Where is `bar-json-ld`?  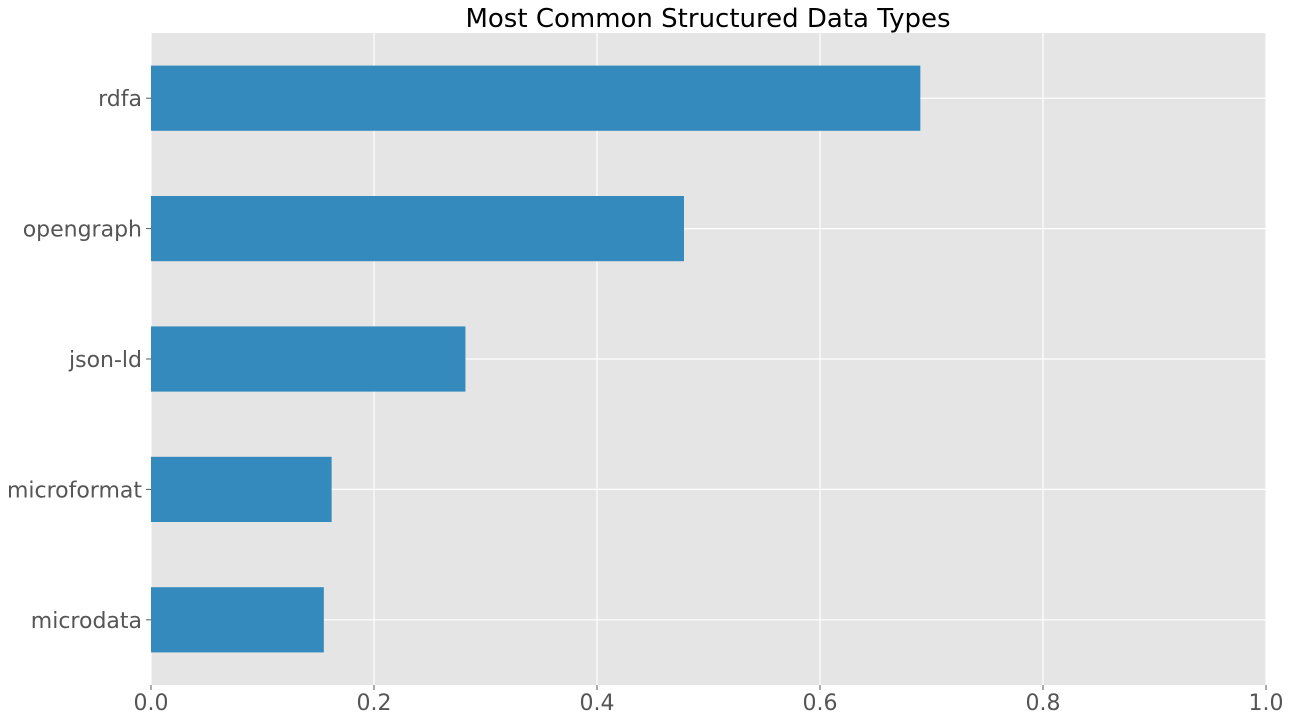 bar-json-ld is located at coordinates (308, 359).